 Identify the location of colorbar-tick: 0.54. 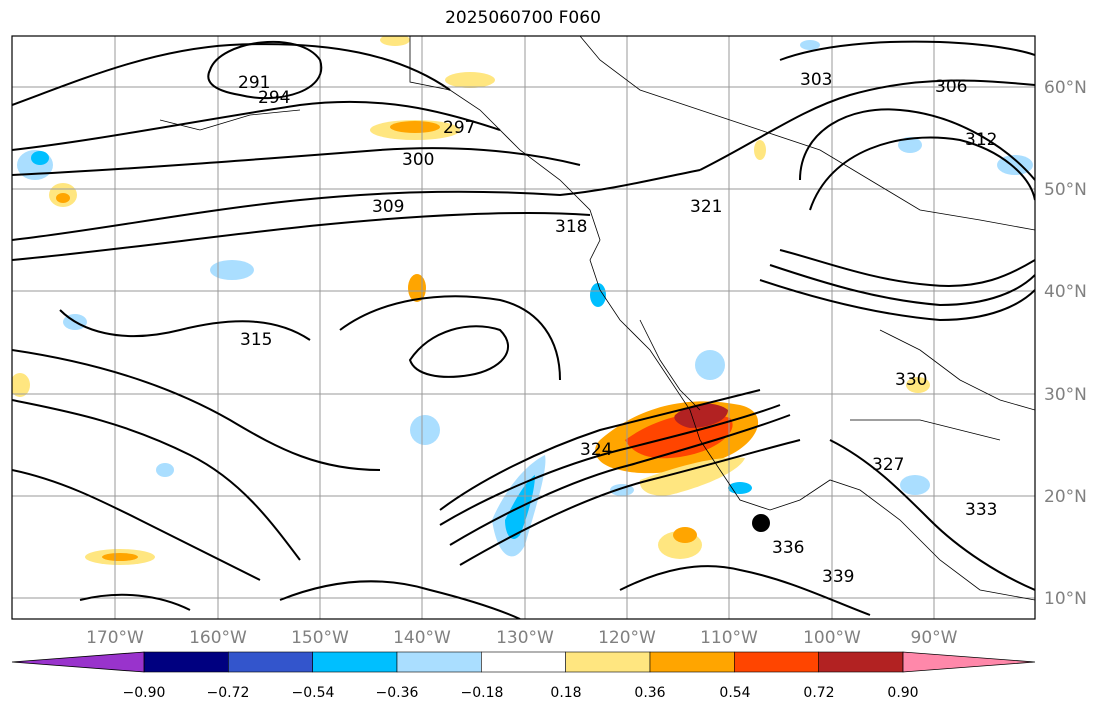
(734, 693).